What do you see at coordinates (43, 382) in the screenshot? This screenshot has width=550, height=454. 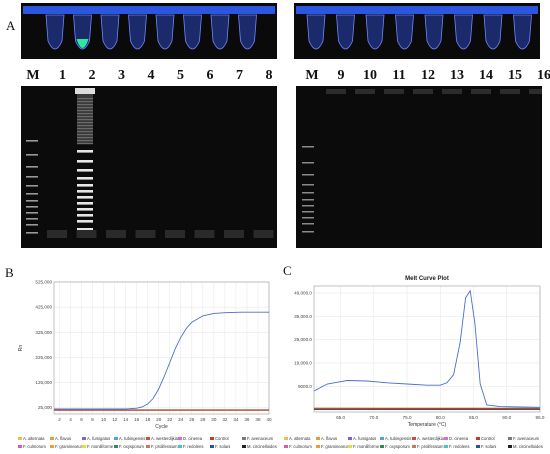 I see `y-tick-label: 125,000` at bounding box center [43, 382].